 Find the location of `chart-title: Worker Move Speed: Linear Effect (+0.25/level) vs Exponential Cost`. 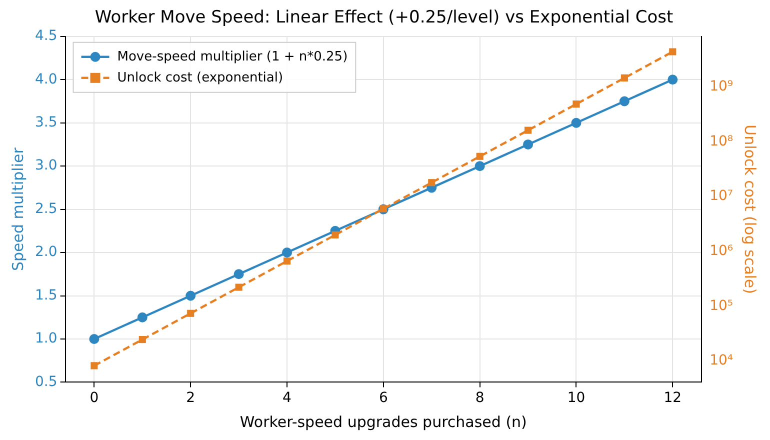

chart-title: Worker Move Speed: Linear Effect (+0.25/level) vs Exponential Cost is located at coordinates (384, 18).